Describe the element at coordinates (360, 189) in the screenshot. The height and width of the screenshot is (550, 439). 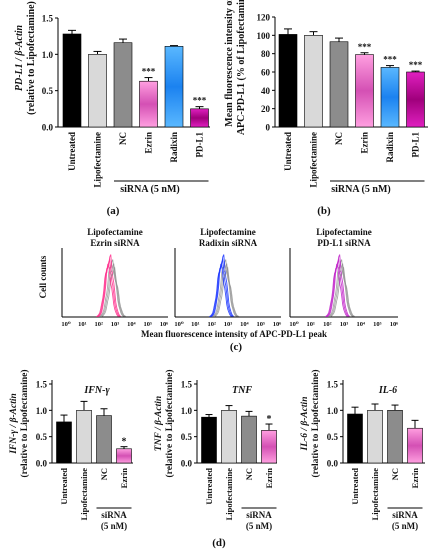
I see `panel-b-group-label: siRNA (5 nM)` at that location.